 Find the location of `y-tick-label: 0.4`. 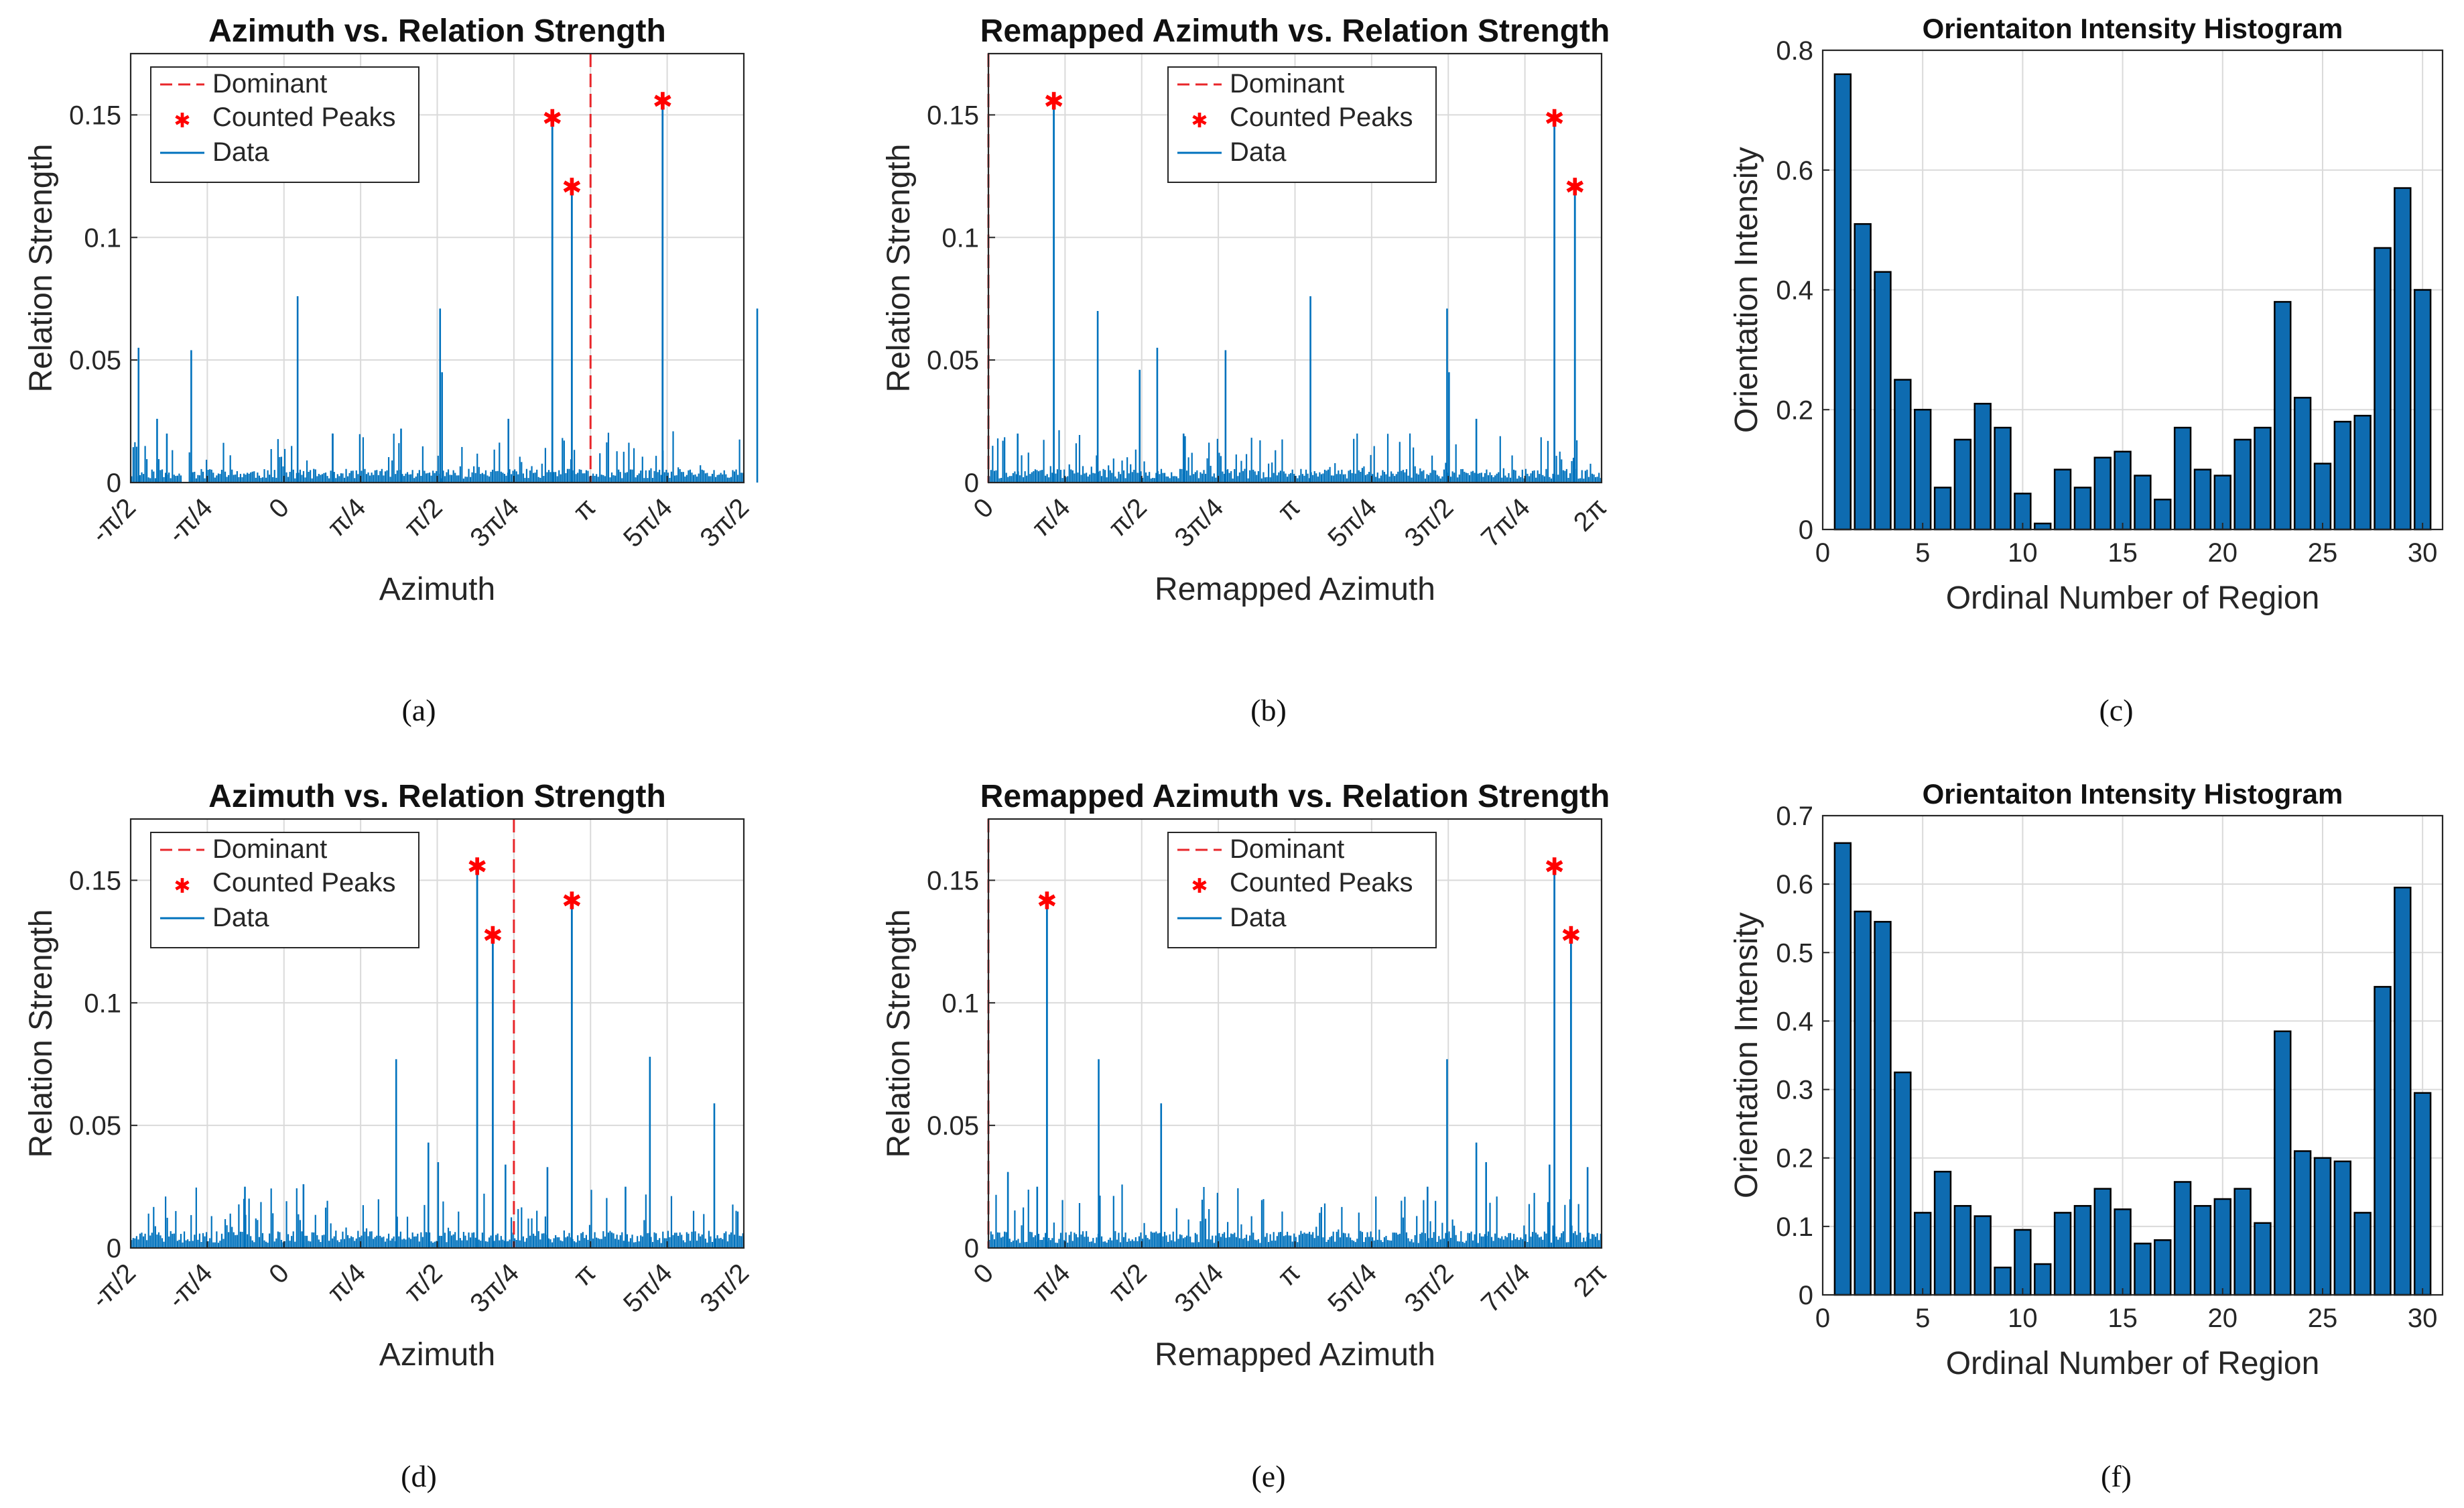

y-tick-label: 0.4 is located at coordinates (1794, 1021).